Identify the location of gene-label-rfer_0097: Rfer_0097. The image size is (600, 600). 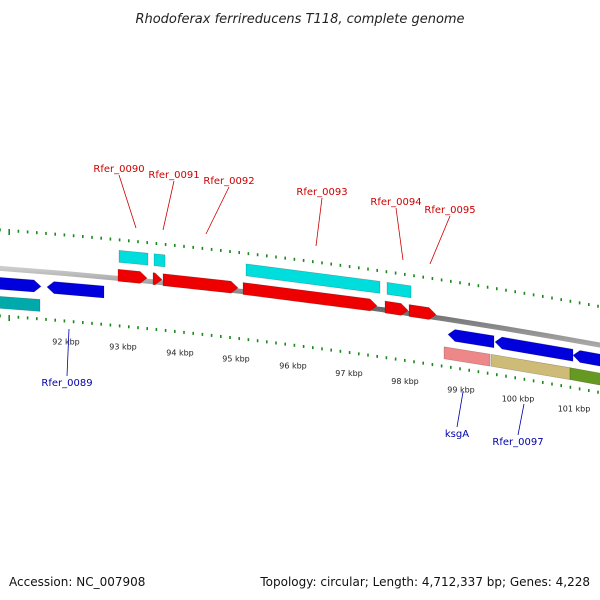
(517, 442).